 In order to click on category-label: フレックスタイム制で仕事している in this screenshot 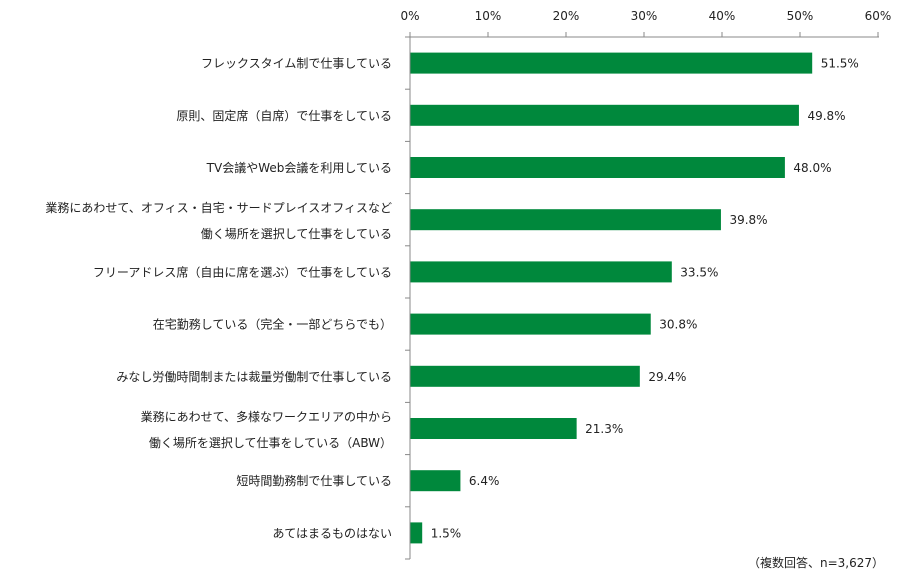, I will do `click(296, 64)`.